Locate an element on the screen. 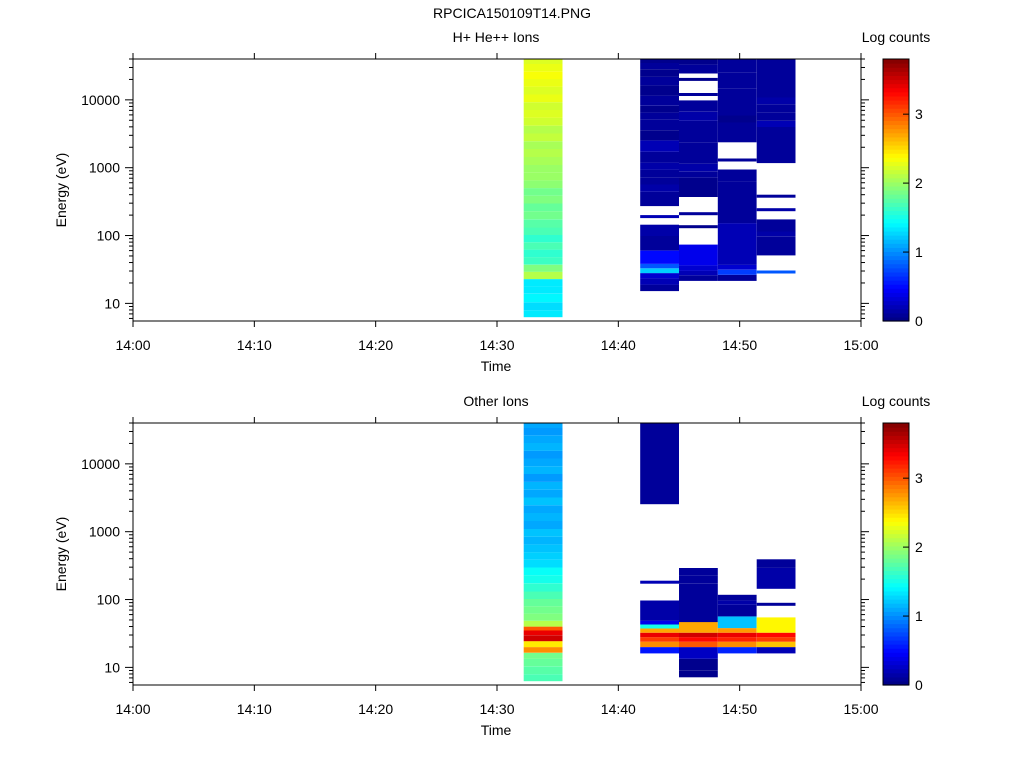 Image resolution: width=1024 pixels, height=768 pixels. colorbar-tick-label: 0 is located at coordinates (919, 685).